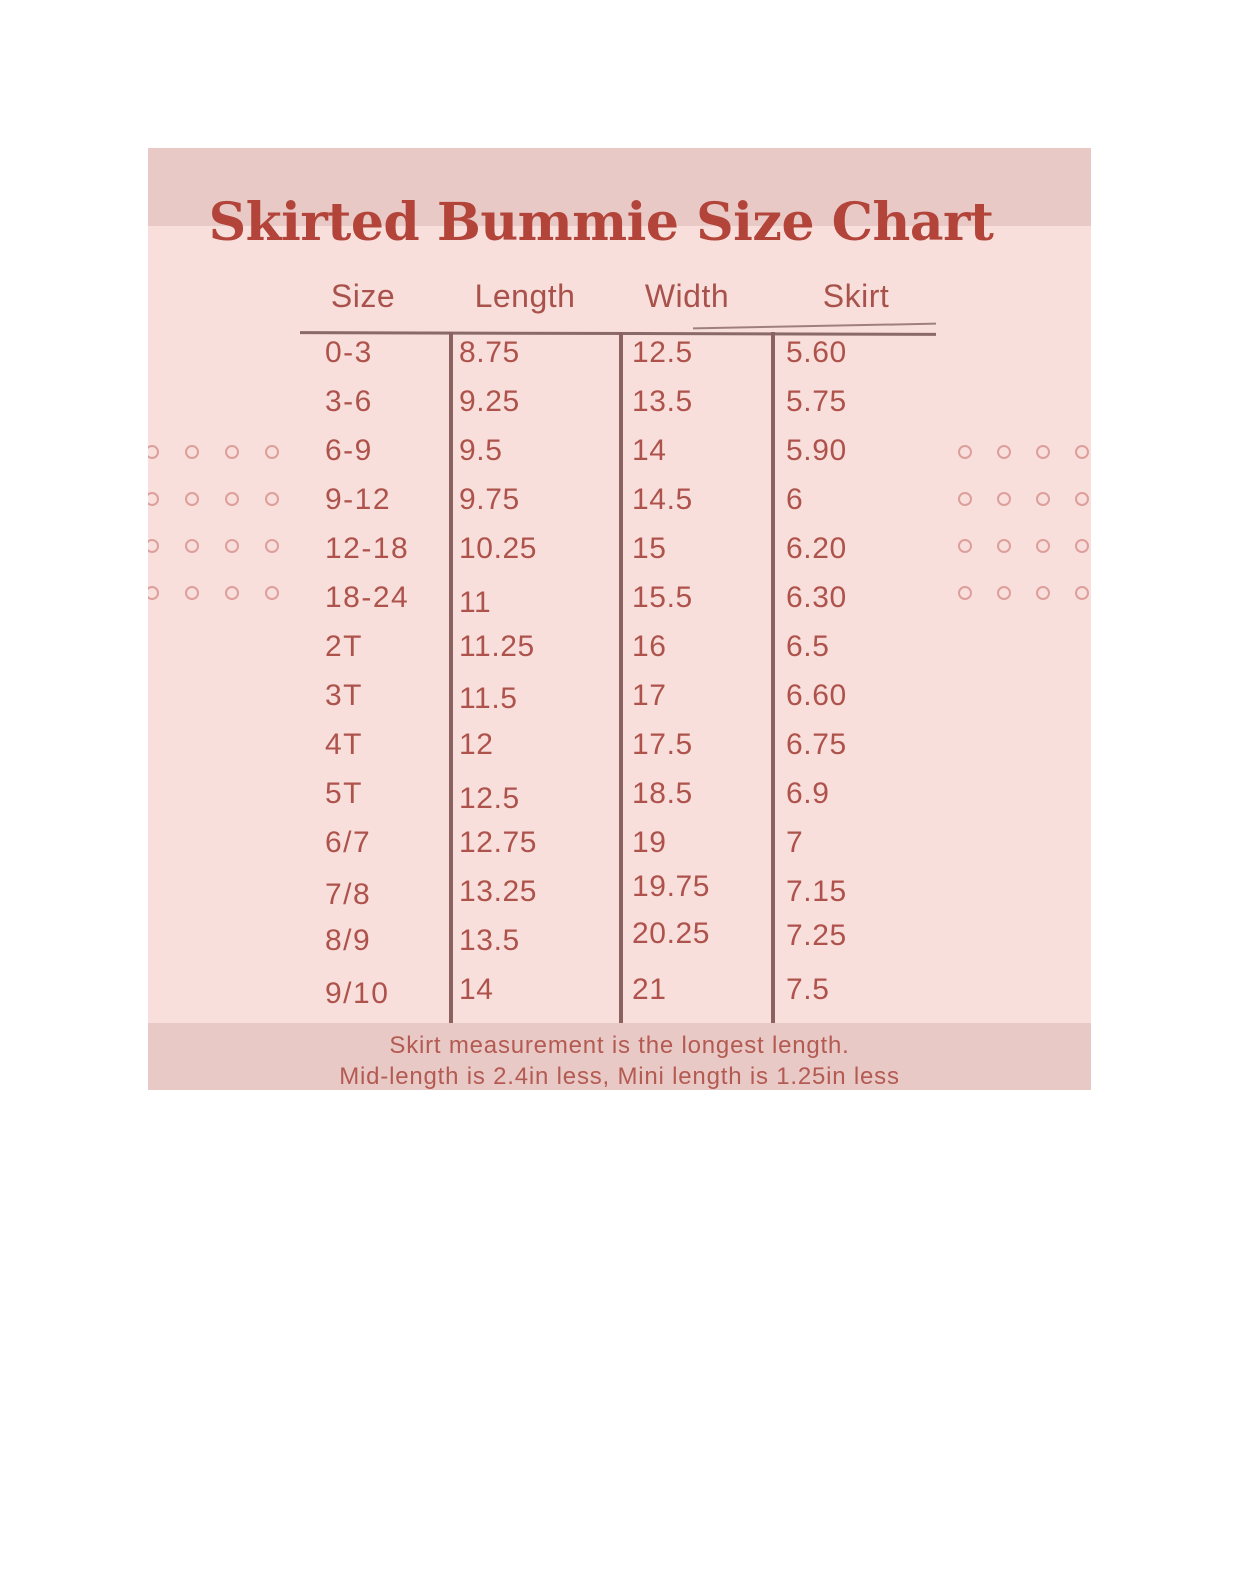 This screenshot has height=1595, width=1233. I want to click on cell-length: 8.75, so click(489, 352).